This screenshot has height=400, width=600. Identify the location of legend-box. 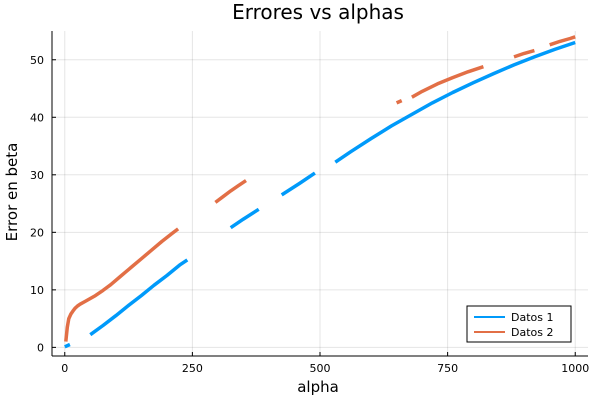
(519, 324).